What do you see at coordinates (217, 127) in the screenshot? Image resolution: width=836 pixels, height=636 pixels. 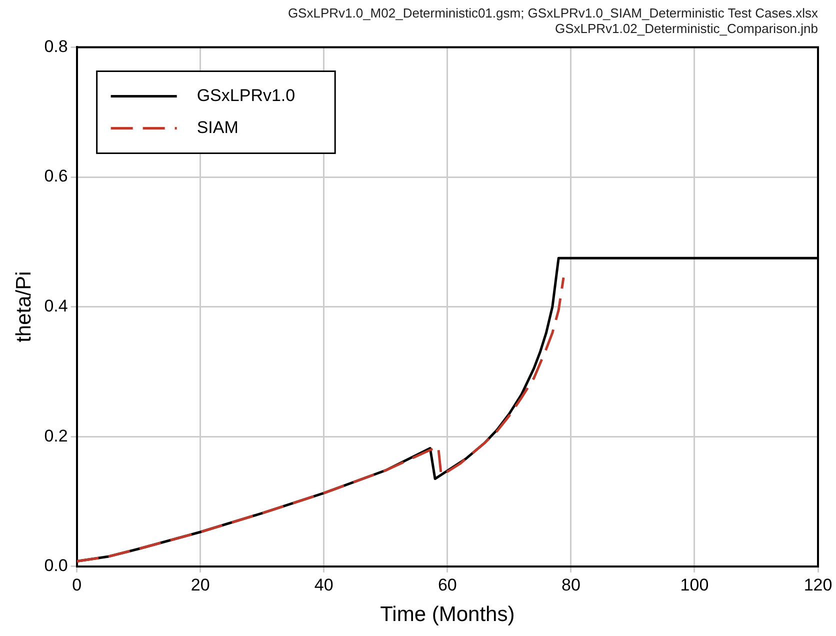 I see `legend-label: SIAM` at bounding box center [217, 127].